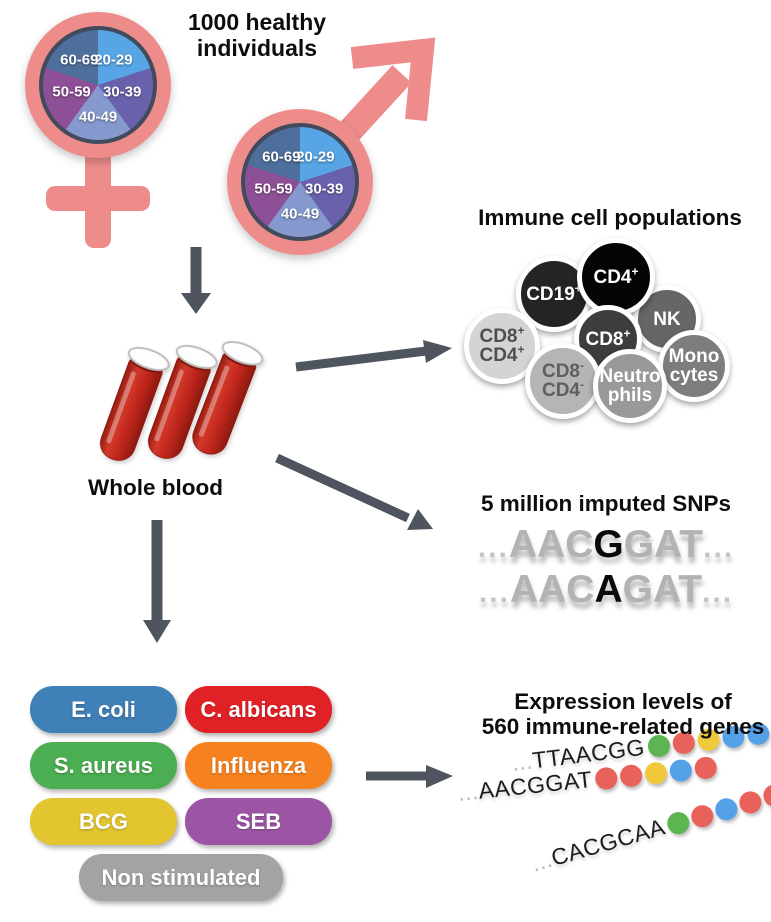  I want to click on immune-cell-neutro: Neutro phils, so click(630, 386).